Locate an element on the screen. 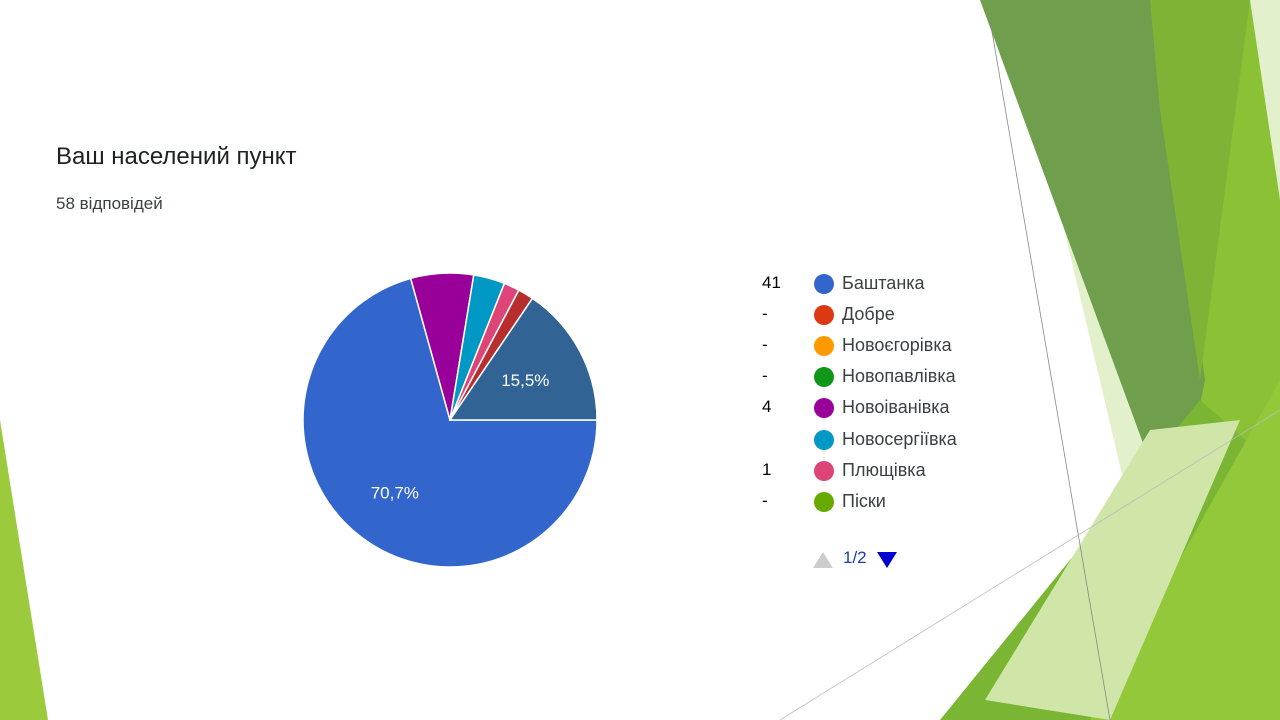 This screenshot has height=720, width=1280. pie-chart: 70,7% 15,5% is located at coordinates (450, 420).